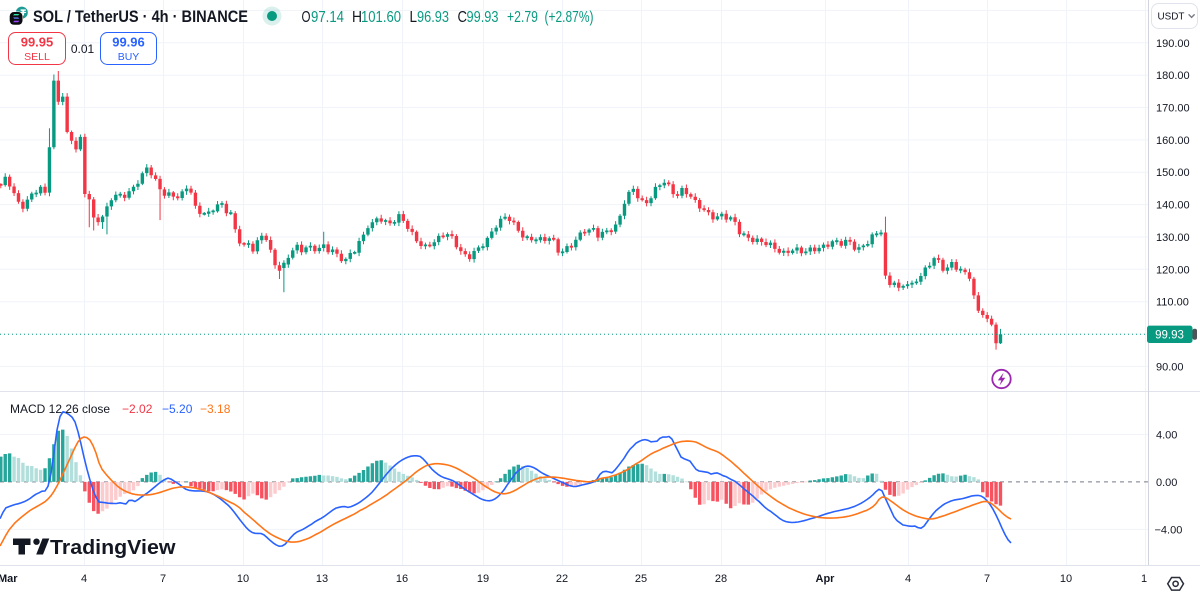  Describe the element at coordinates (306, 17) in the screenshot. I see `svg-text: O` at that location.